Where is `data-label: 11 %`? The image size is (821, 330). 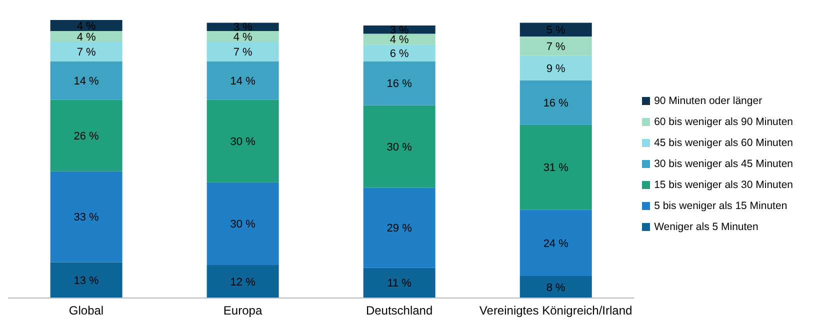
data-label: 11 % is located at coordinates (399, 284).